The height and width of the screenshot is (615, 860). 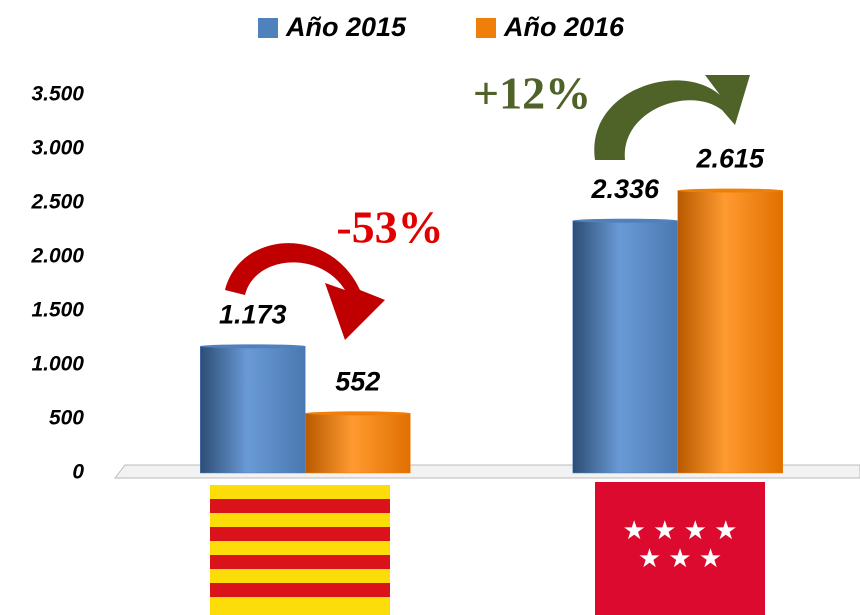 I want to click on arrow-down, so click(x=305, y=291).